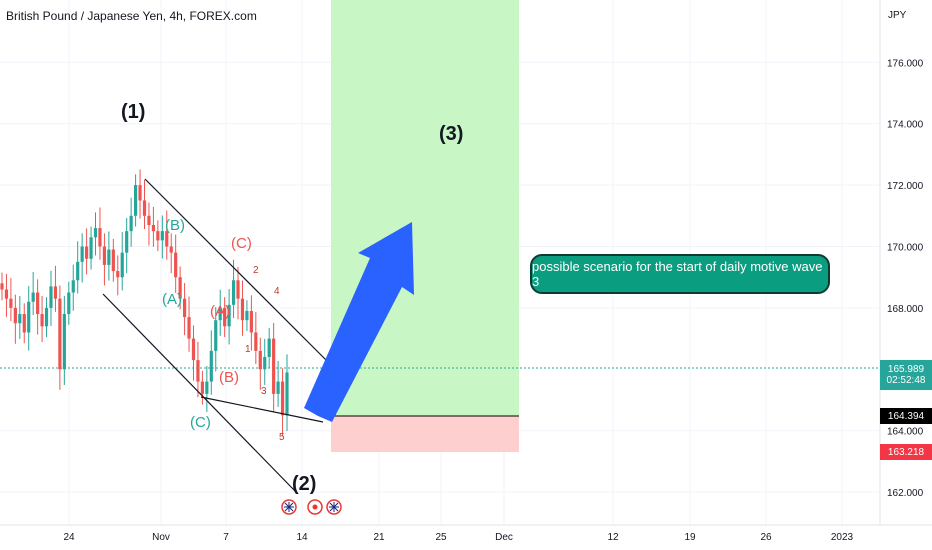 This screenshot has height=550, width=932. I want to click on wedge-lower-line, so click(262, 409).